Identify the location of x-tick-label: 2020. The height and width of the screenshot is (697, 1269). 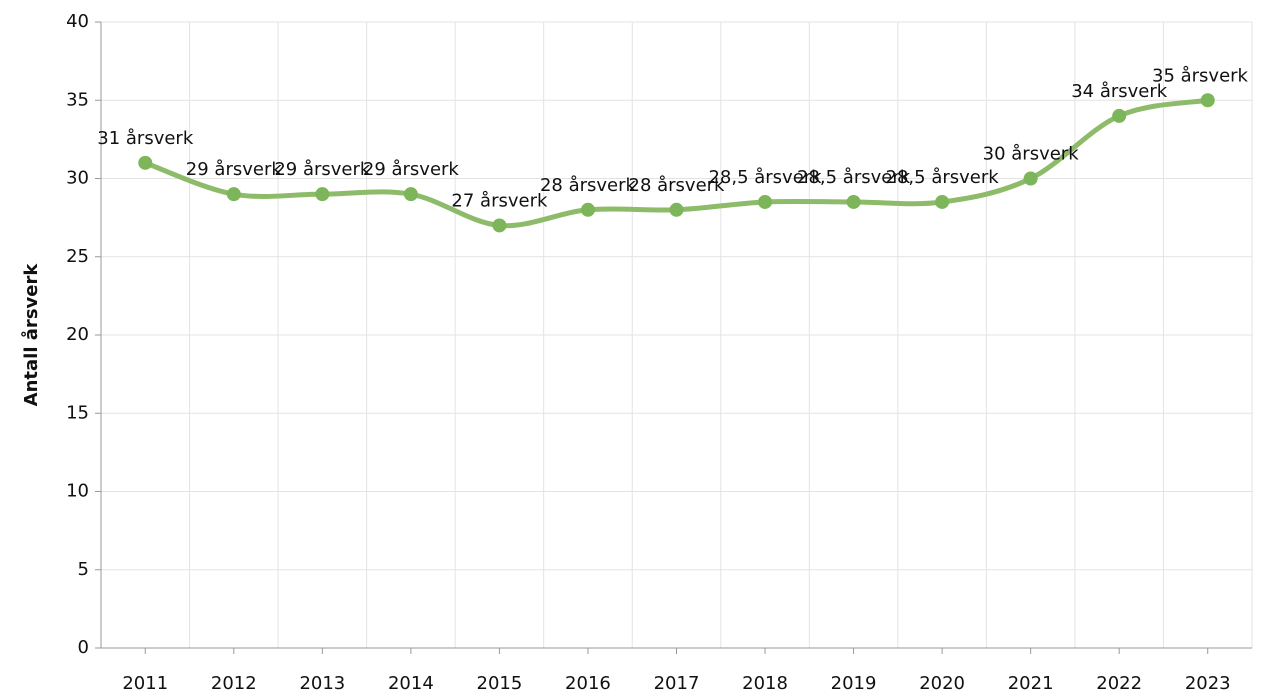
(942, 683).